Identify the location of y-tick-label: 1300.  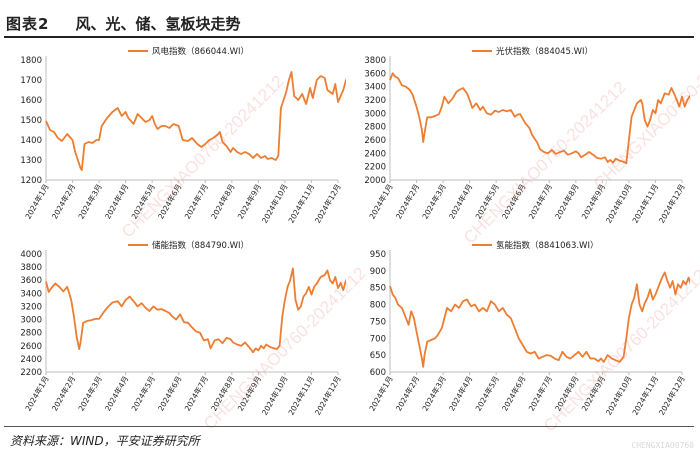
(31, 161).